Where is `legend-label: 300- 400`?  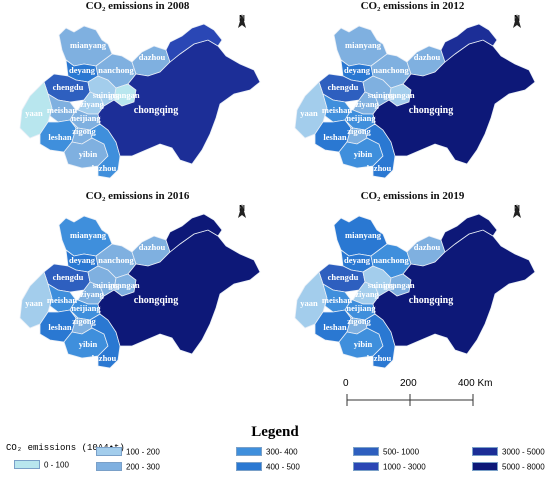
legend-label: 300- 400 is located at coordinates (282, 452).